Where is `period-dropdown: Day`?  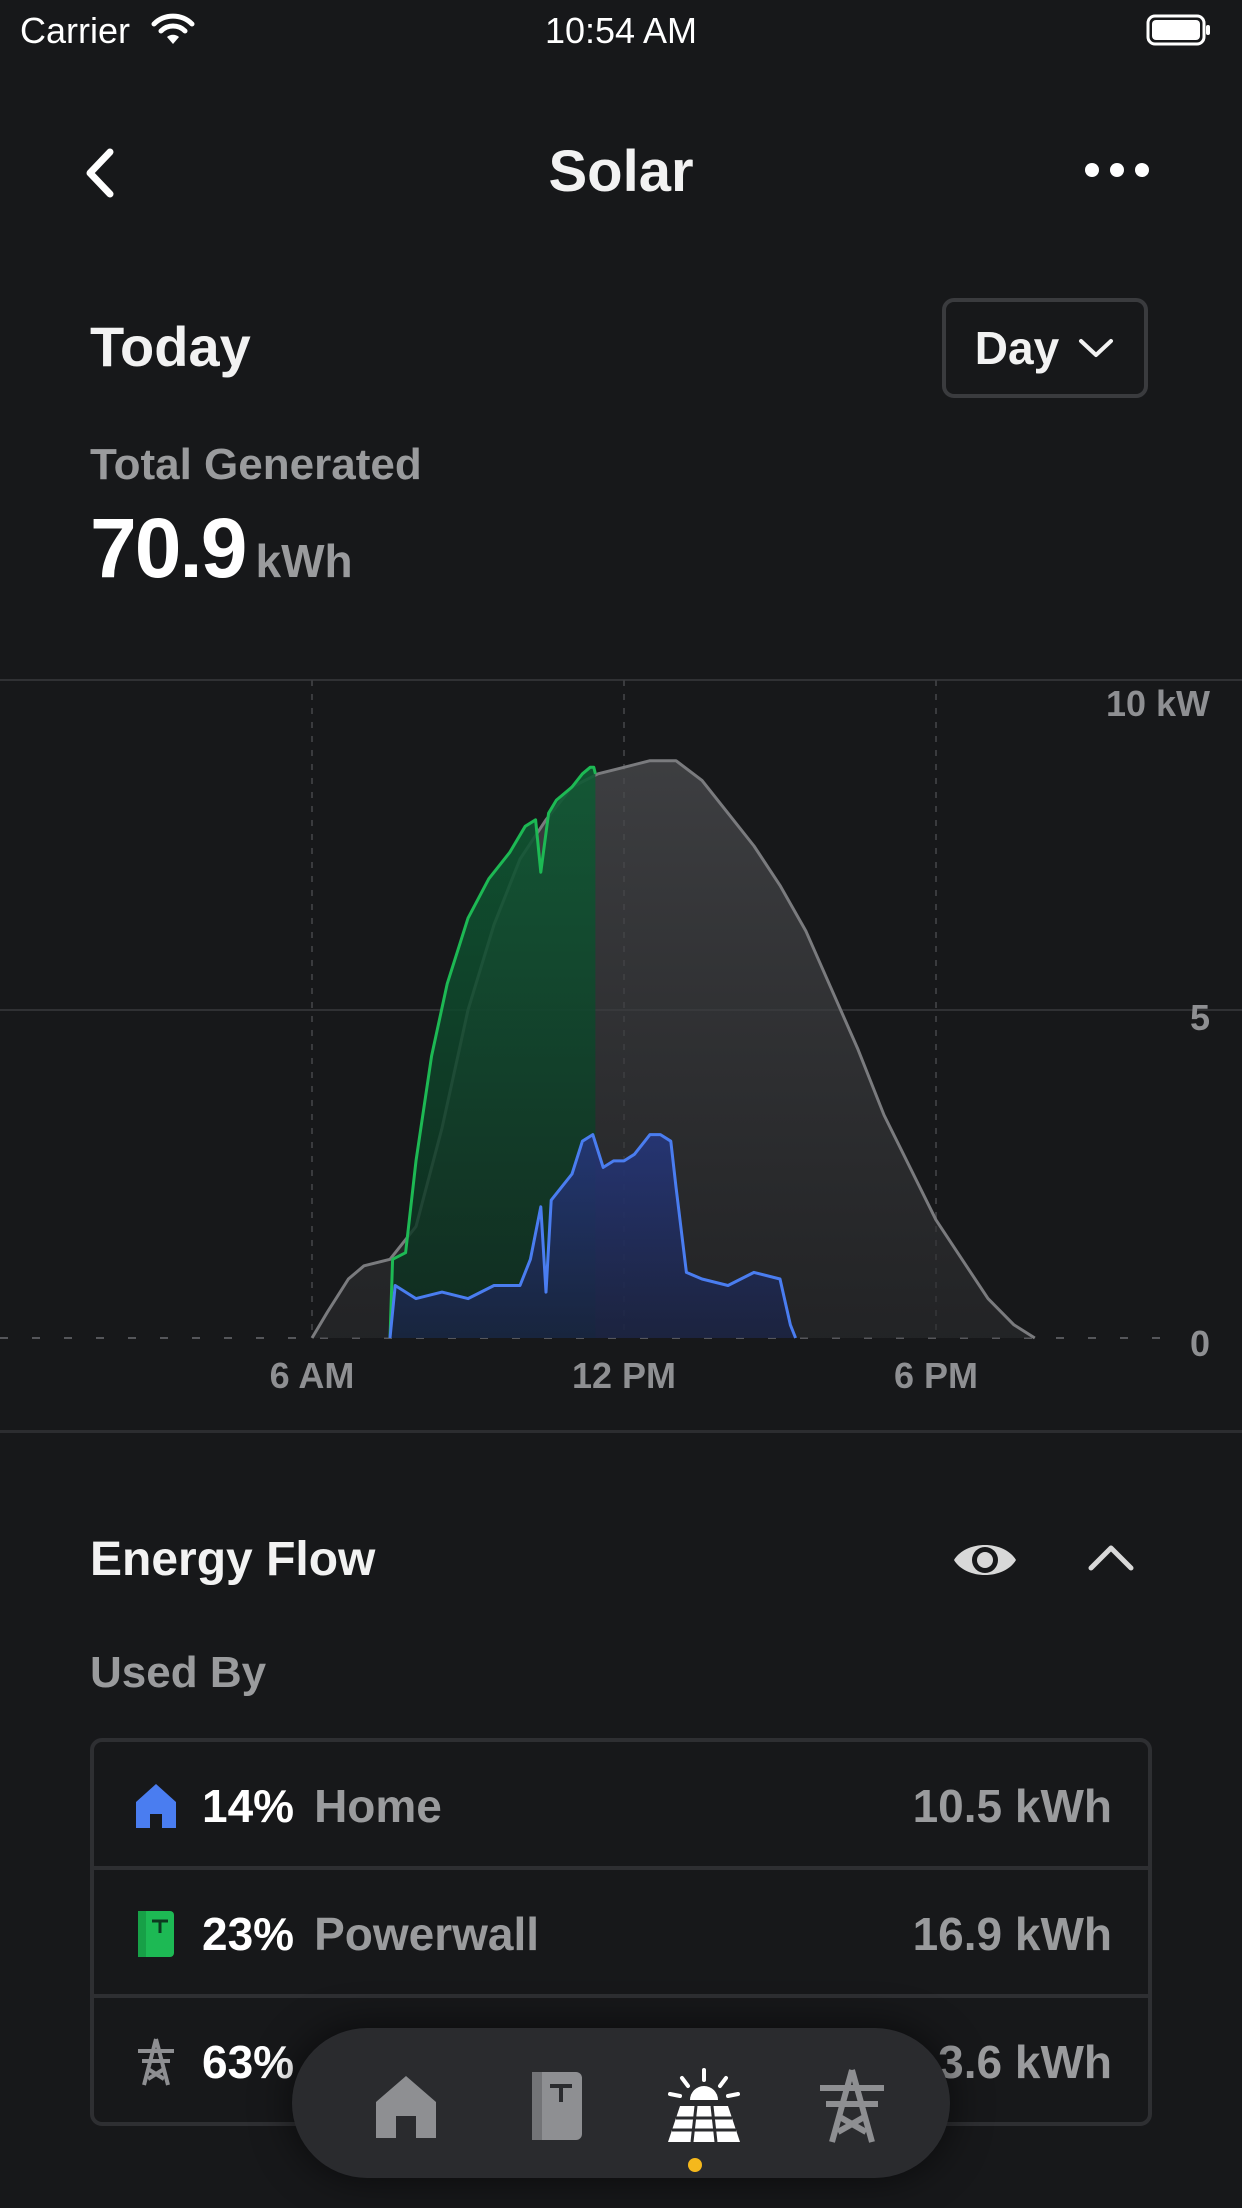 period-dropdown: Day is located at coordinates (1045, 348).